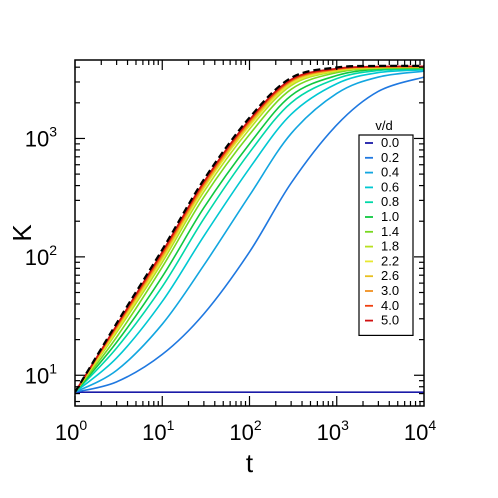 The image size is (498, 498). I want to click on x-tick-label: 10², so click(245, 431).